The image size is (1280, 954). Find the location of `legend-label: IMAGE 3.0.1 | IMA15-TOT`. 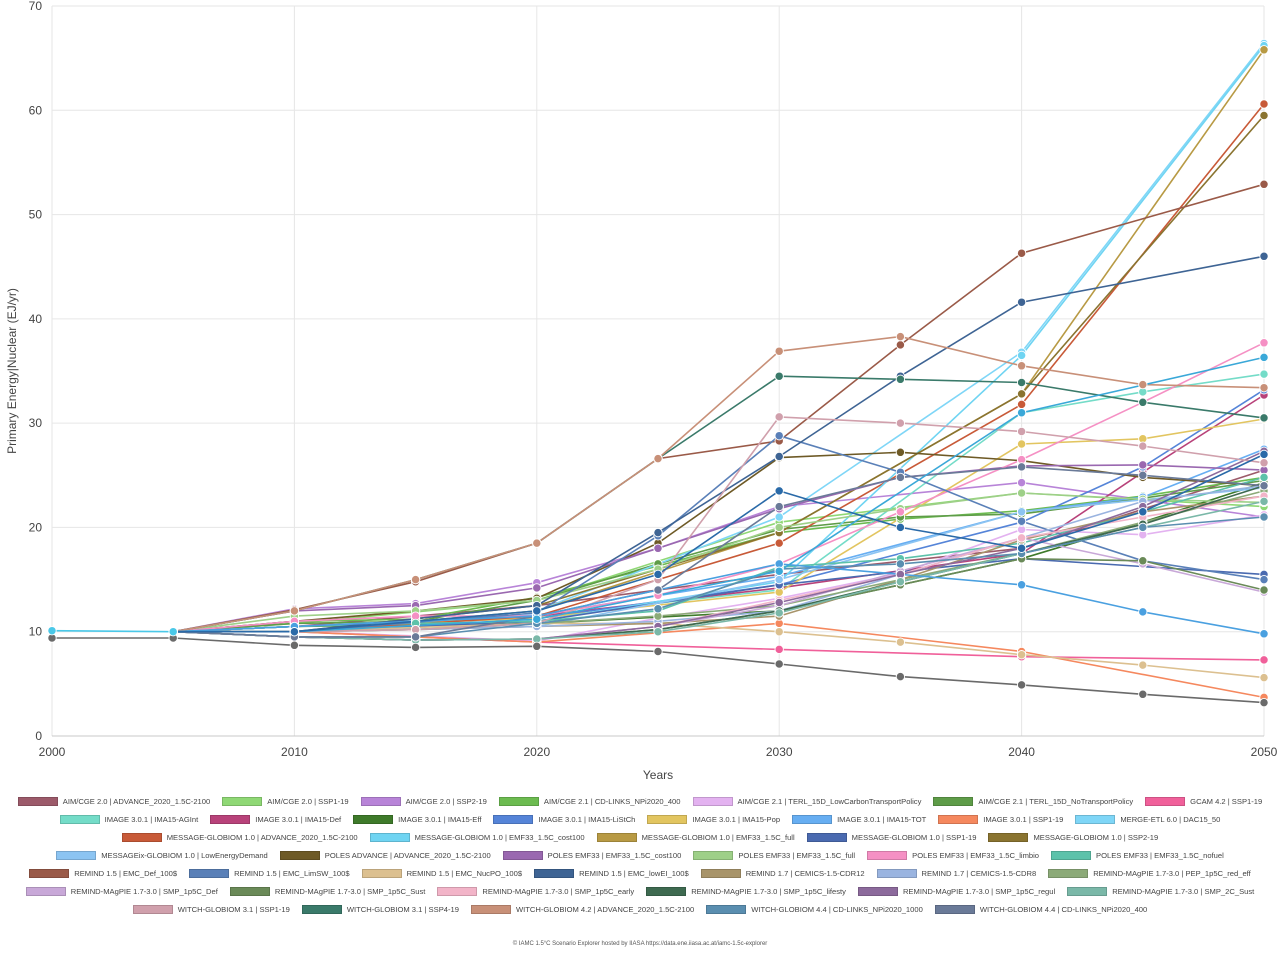

legend-label: IMAGE 3.0.1 | IMA15-TOT is located at coordinates (882, 819).